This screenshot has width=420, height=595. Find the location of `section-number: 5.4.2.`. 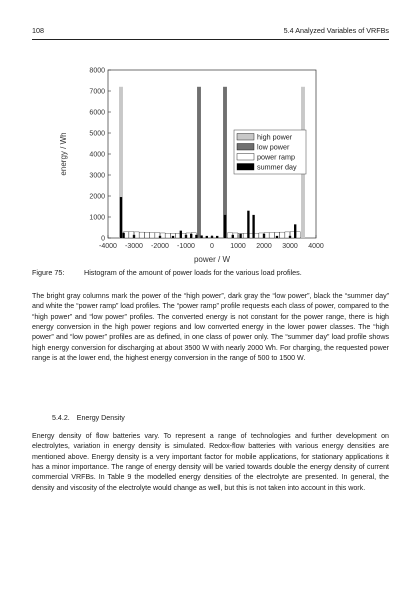

section-number: 5.4.2. is located at coordinates (61, 418).